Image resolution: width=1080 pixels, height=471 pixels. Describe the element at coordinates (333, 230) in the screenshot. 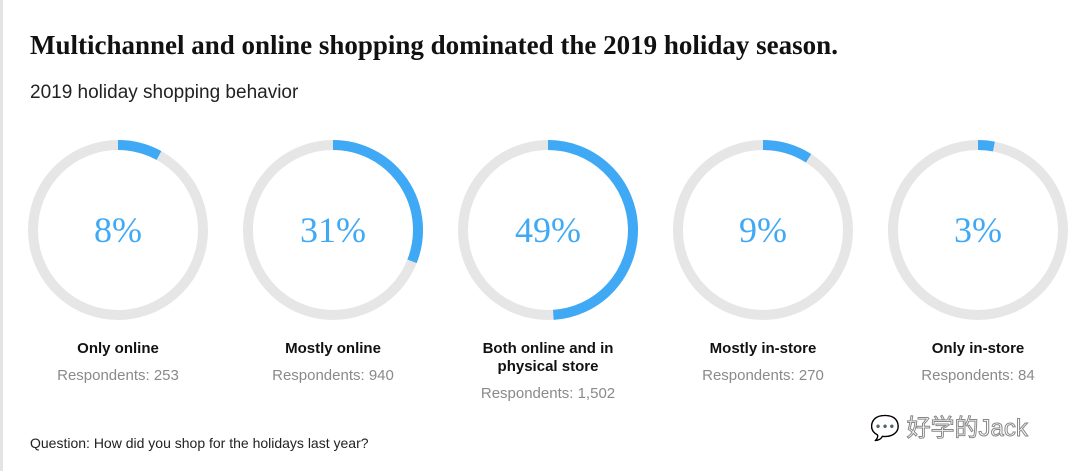

I see `value-label: 31%` at that location.